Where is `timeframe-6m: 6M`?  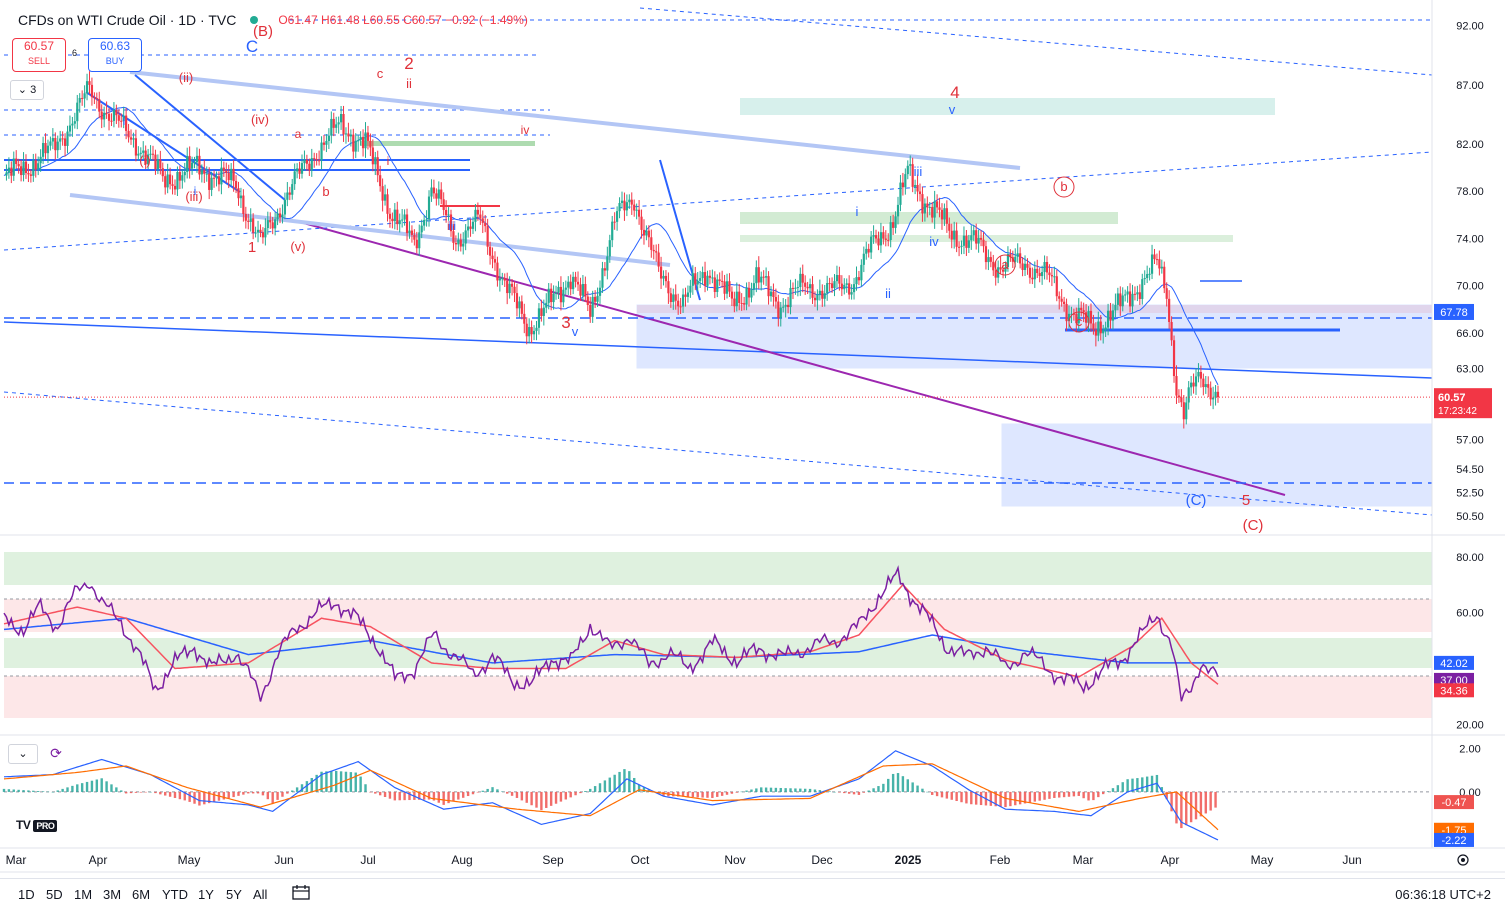 timeframe-6m: 6M is located at coordinates (141, 894).